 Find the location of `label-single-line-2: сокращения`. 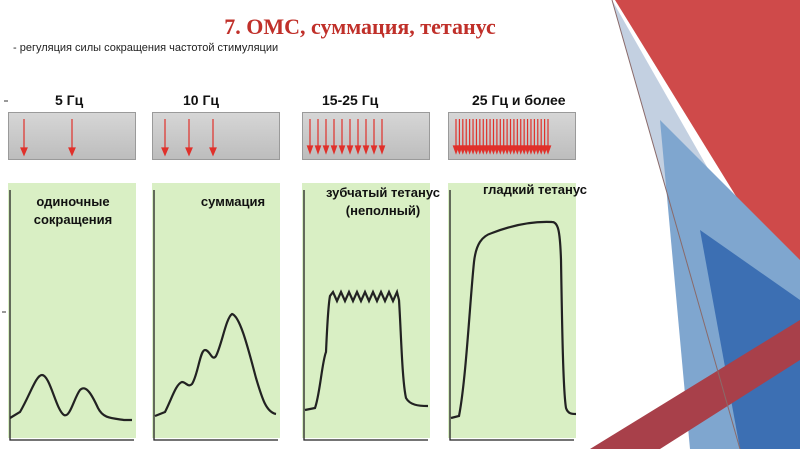

label-single-line-2: сокращения is located at coordinates (73, 219).